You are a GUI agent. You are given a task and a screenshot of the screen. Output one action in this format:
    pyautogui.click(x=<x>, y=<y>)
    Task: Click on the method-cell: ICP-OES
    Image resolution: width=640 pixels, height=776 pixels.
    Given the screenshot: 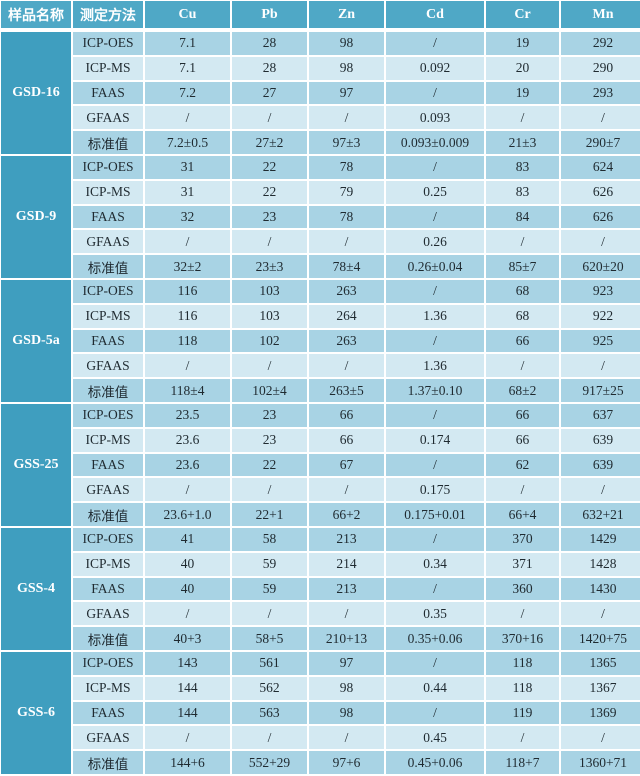 What is the action you would take?
    pyautogui.click(x=108, y=415)
    